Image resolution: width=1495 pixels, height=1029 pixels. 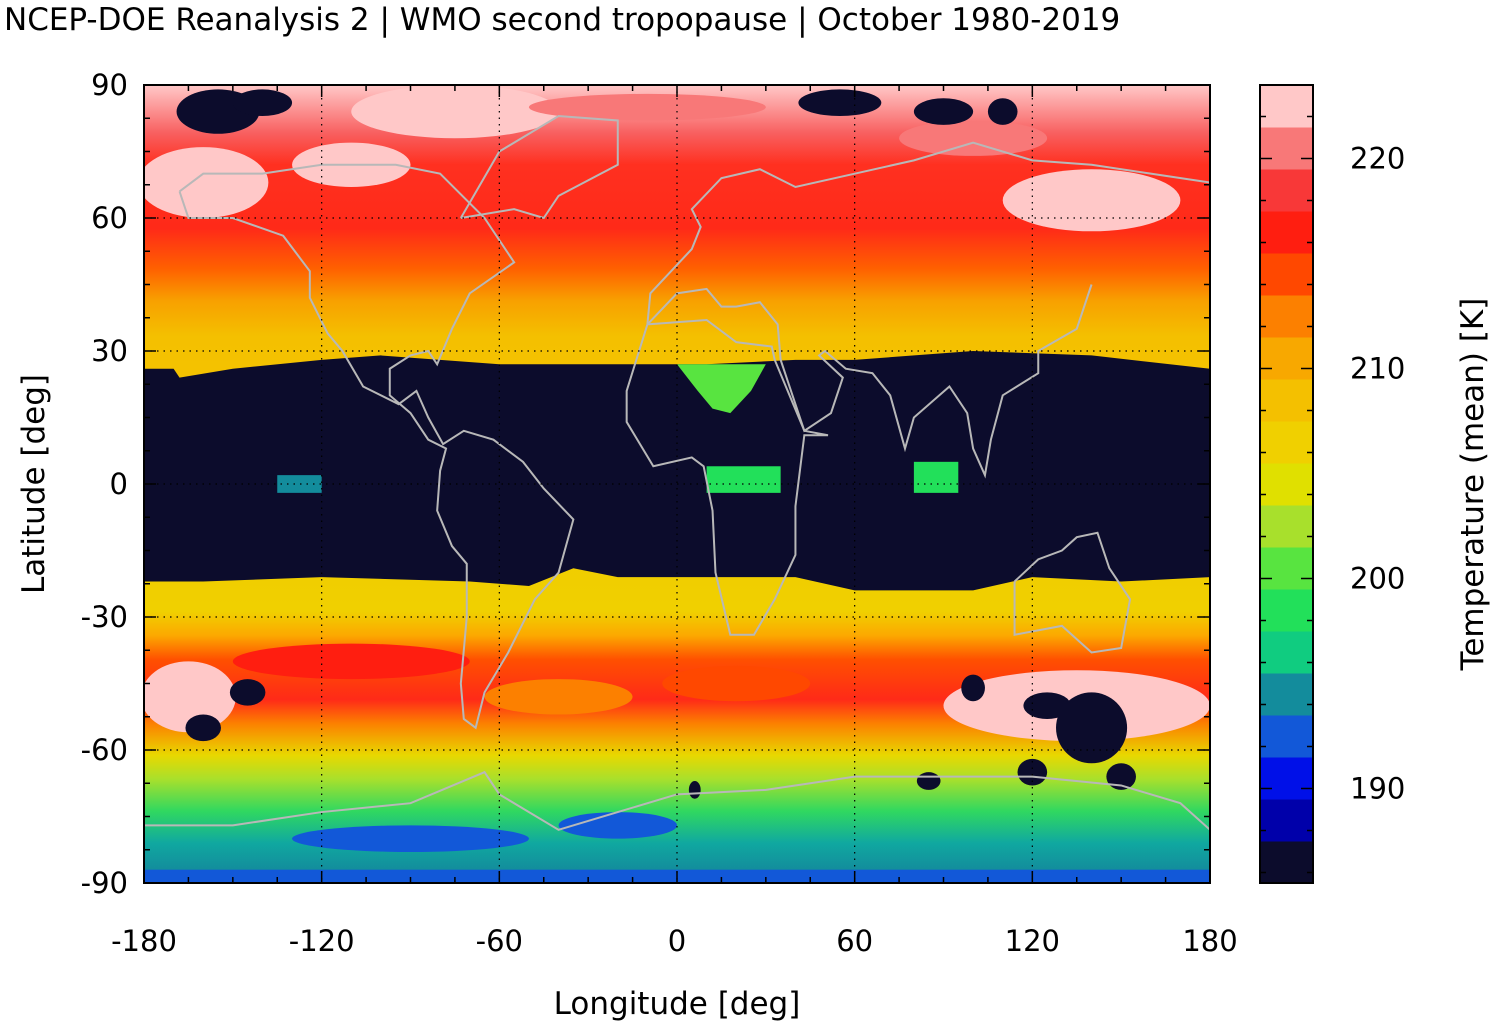 I want to click on colorbar-frame, so click(x=1286, y=484).